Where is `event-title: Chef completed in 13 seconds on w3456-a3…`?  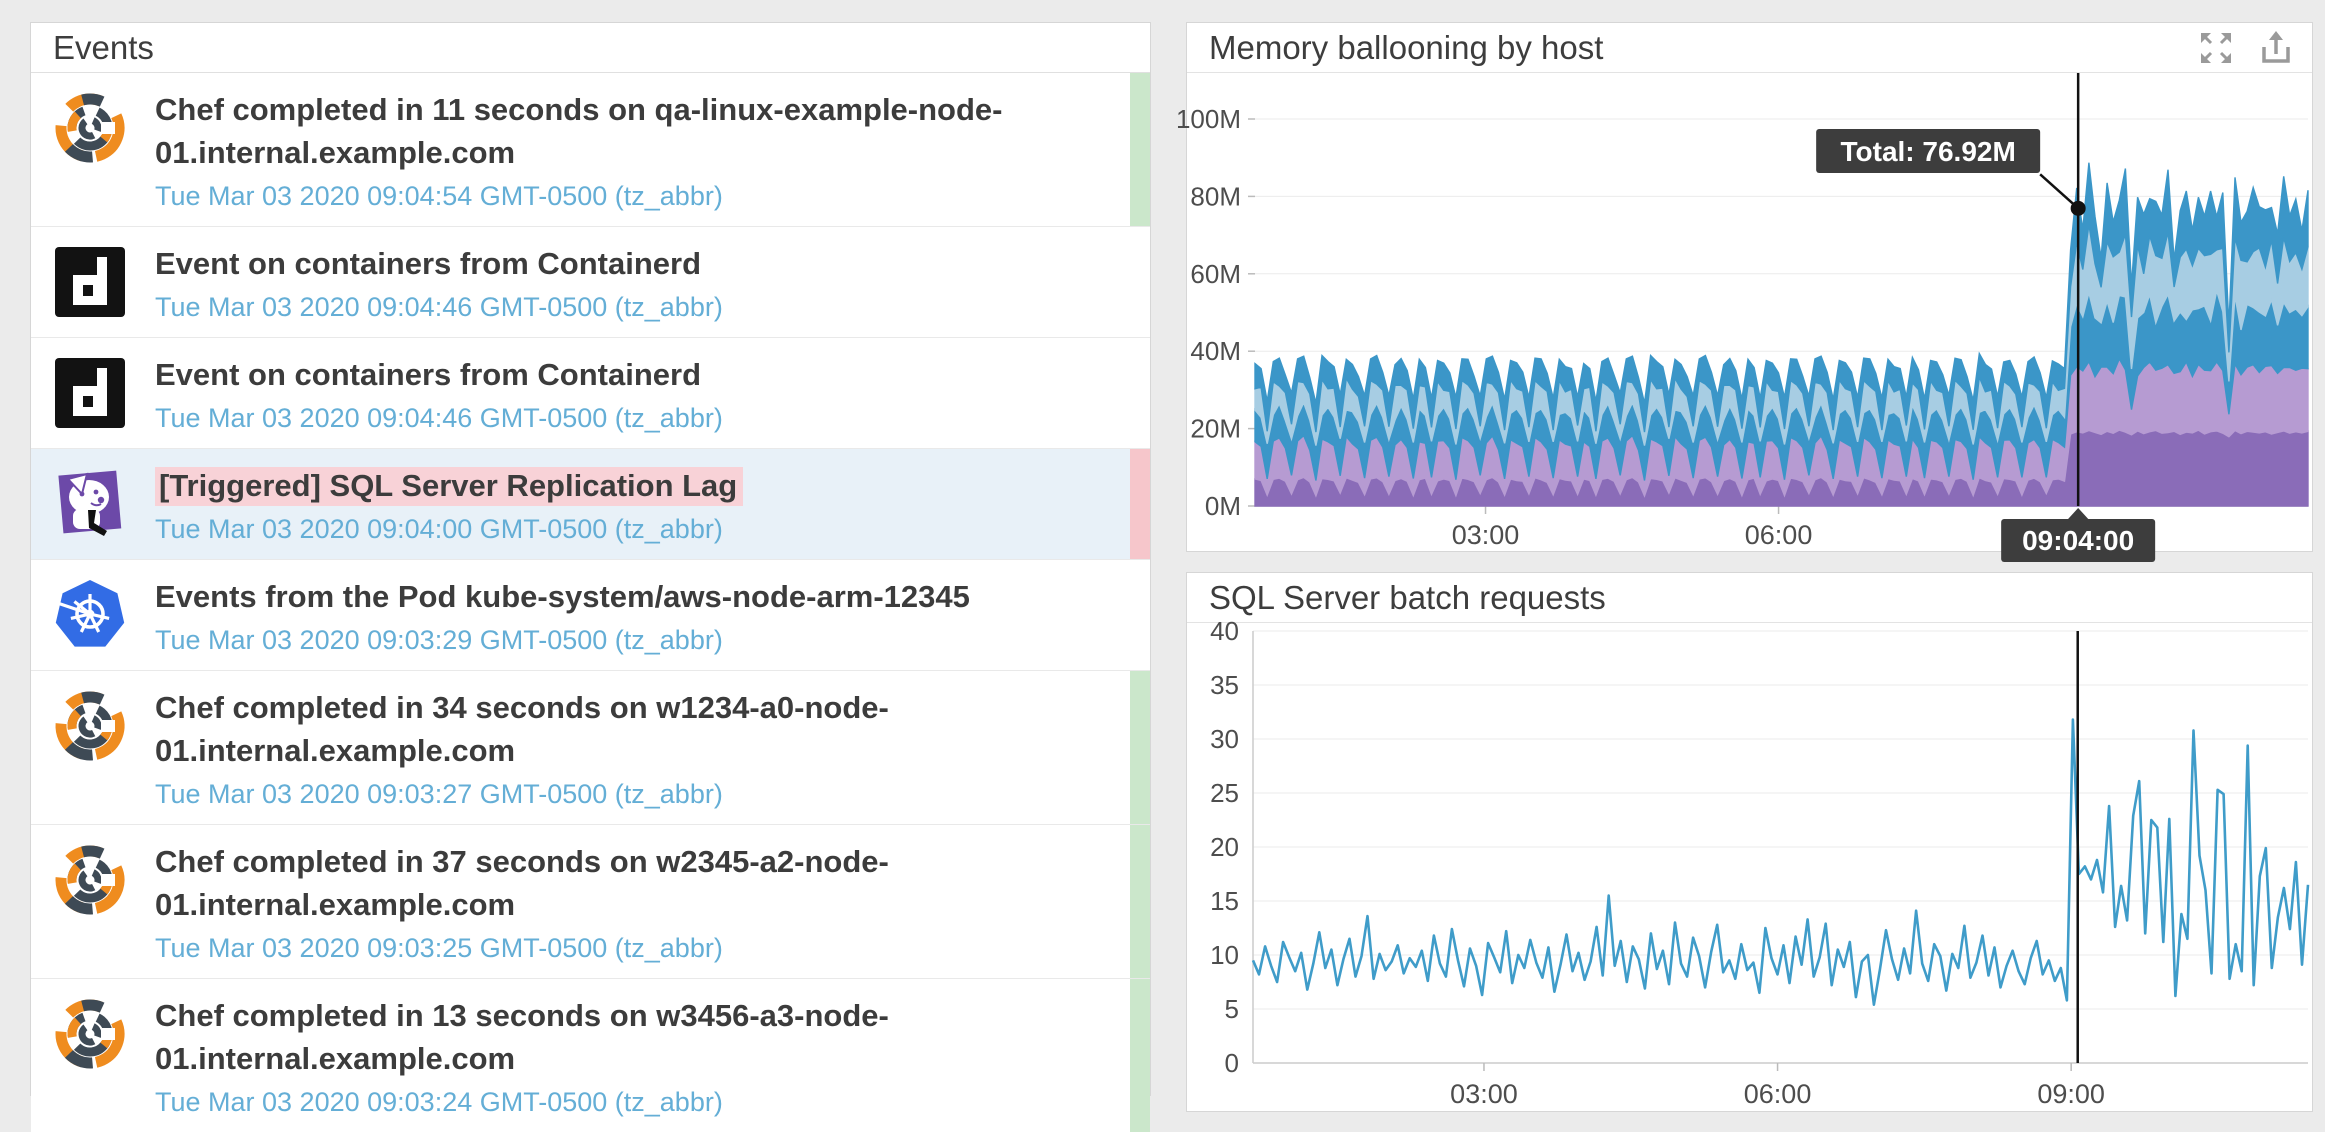
event-title: Chef completed in 13 seconds on w3456-a3… is located at coordinates (522, 1037).